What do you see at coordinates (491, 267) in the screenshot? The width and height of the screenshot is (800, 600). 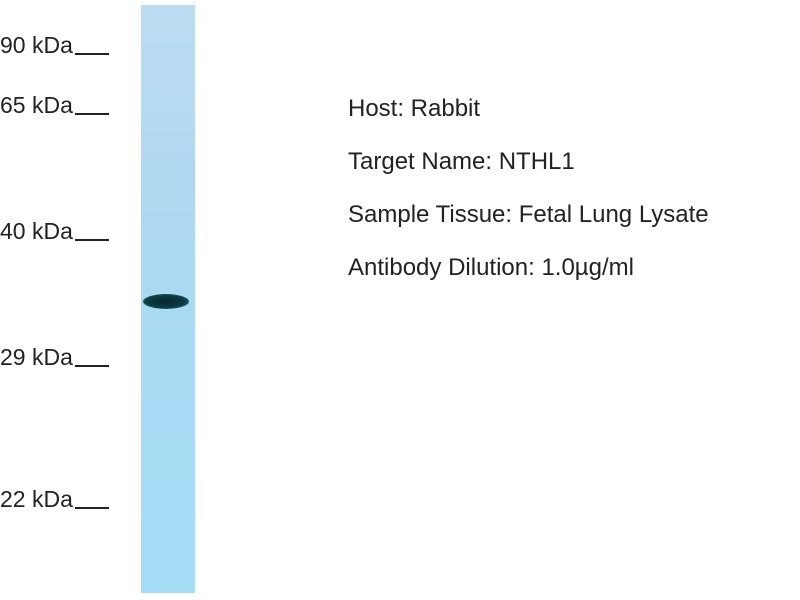 I see `antibody-dilution-label: Antibody Dilution: 1.0µg/ml` at bounding box center [491, 267].